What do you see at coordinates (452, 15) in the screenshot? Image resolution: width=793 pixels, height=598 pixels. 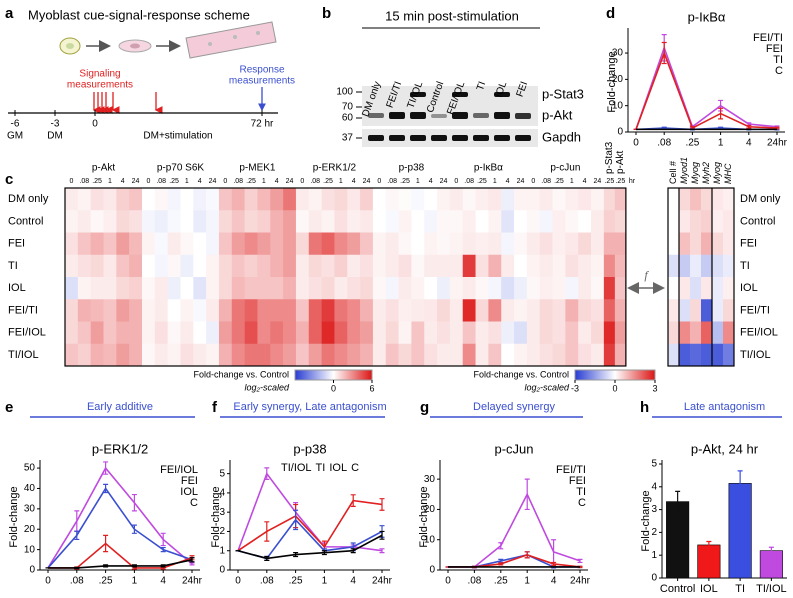 I see `panel-title: 15 min post-stimulation` at bounding box center [452, 15].